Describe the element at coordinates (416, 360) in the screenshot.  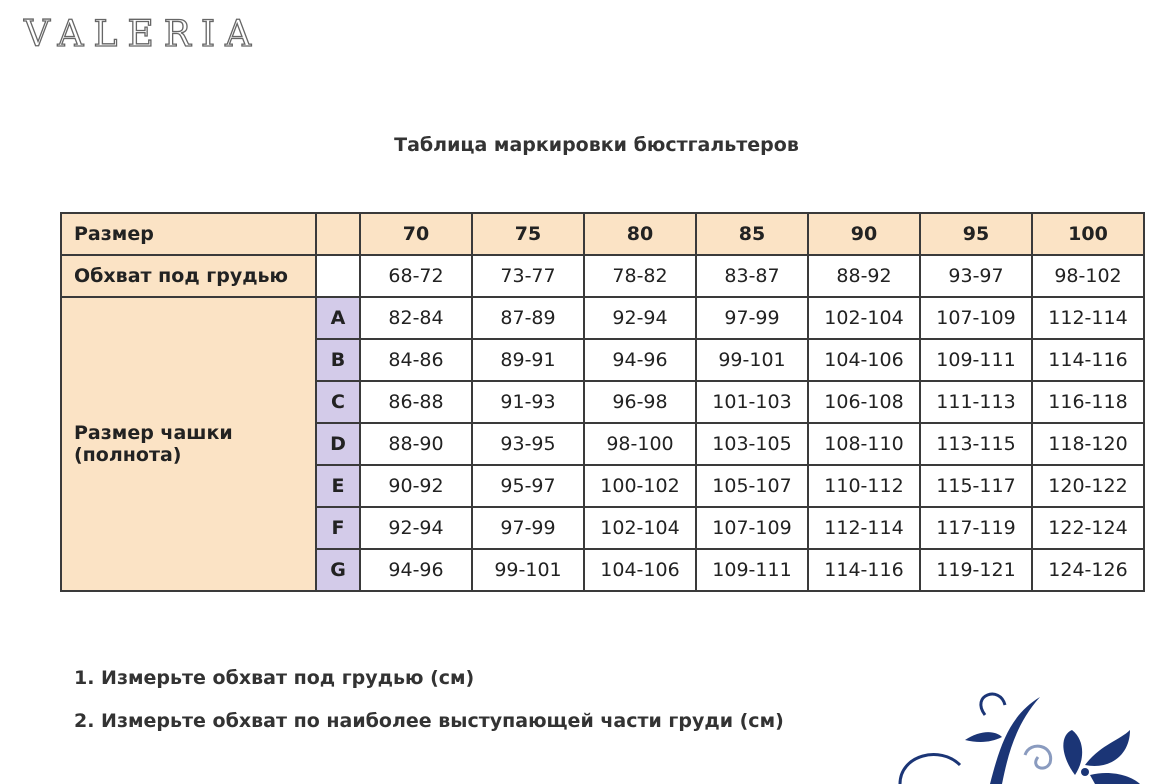
I see `bust-cell: 84-86` at that location.